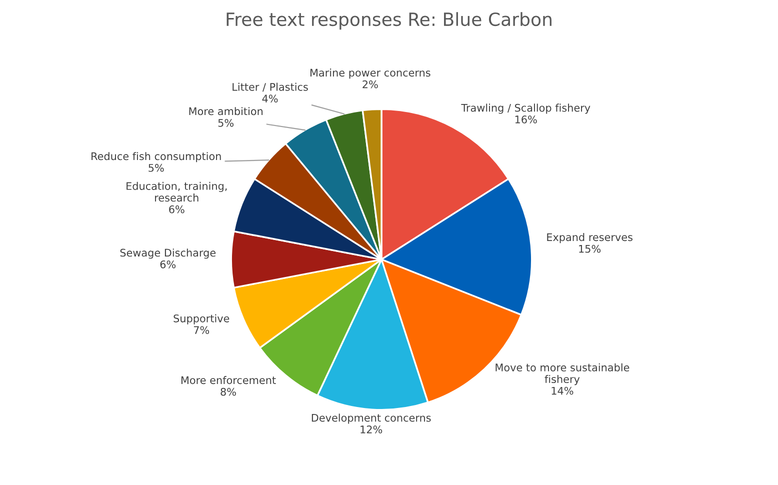  I want to click on slice-label: Marine power concerns, so click(370, 73).